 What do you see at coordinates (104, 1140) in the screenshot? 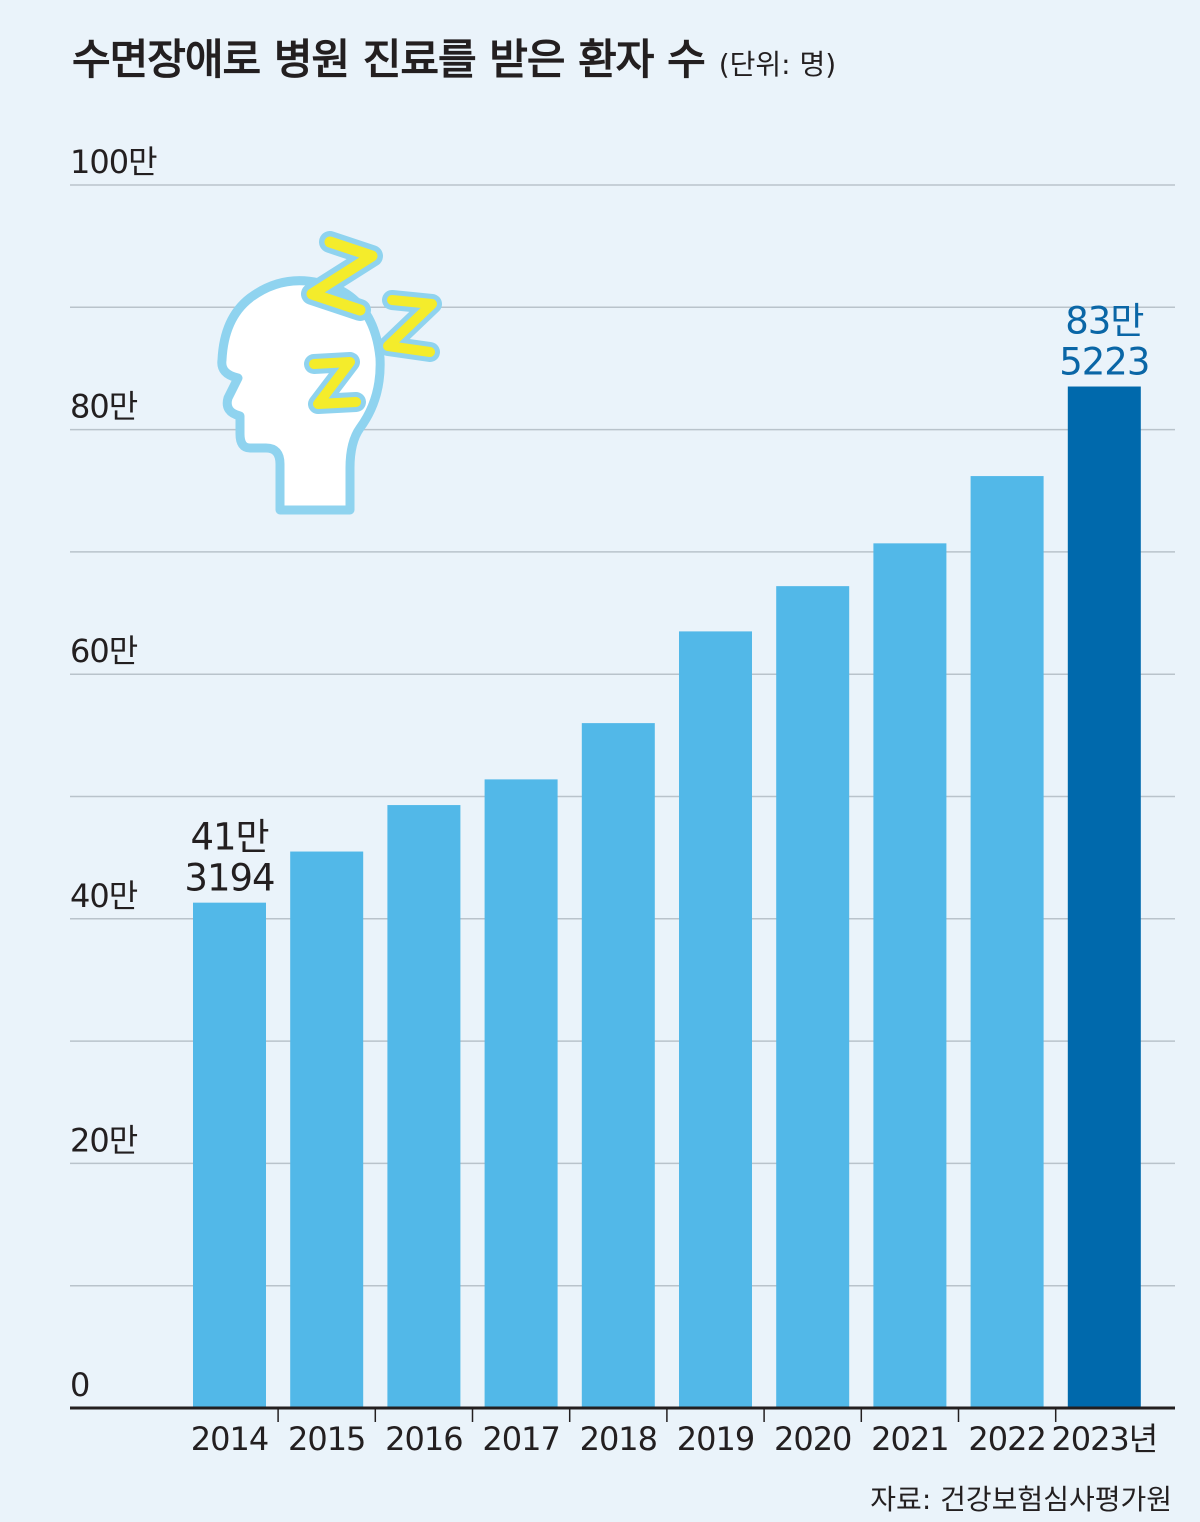
I see `y-tick-label: 20만` at bounding box center [104, 1140].